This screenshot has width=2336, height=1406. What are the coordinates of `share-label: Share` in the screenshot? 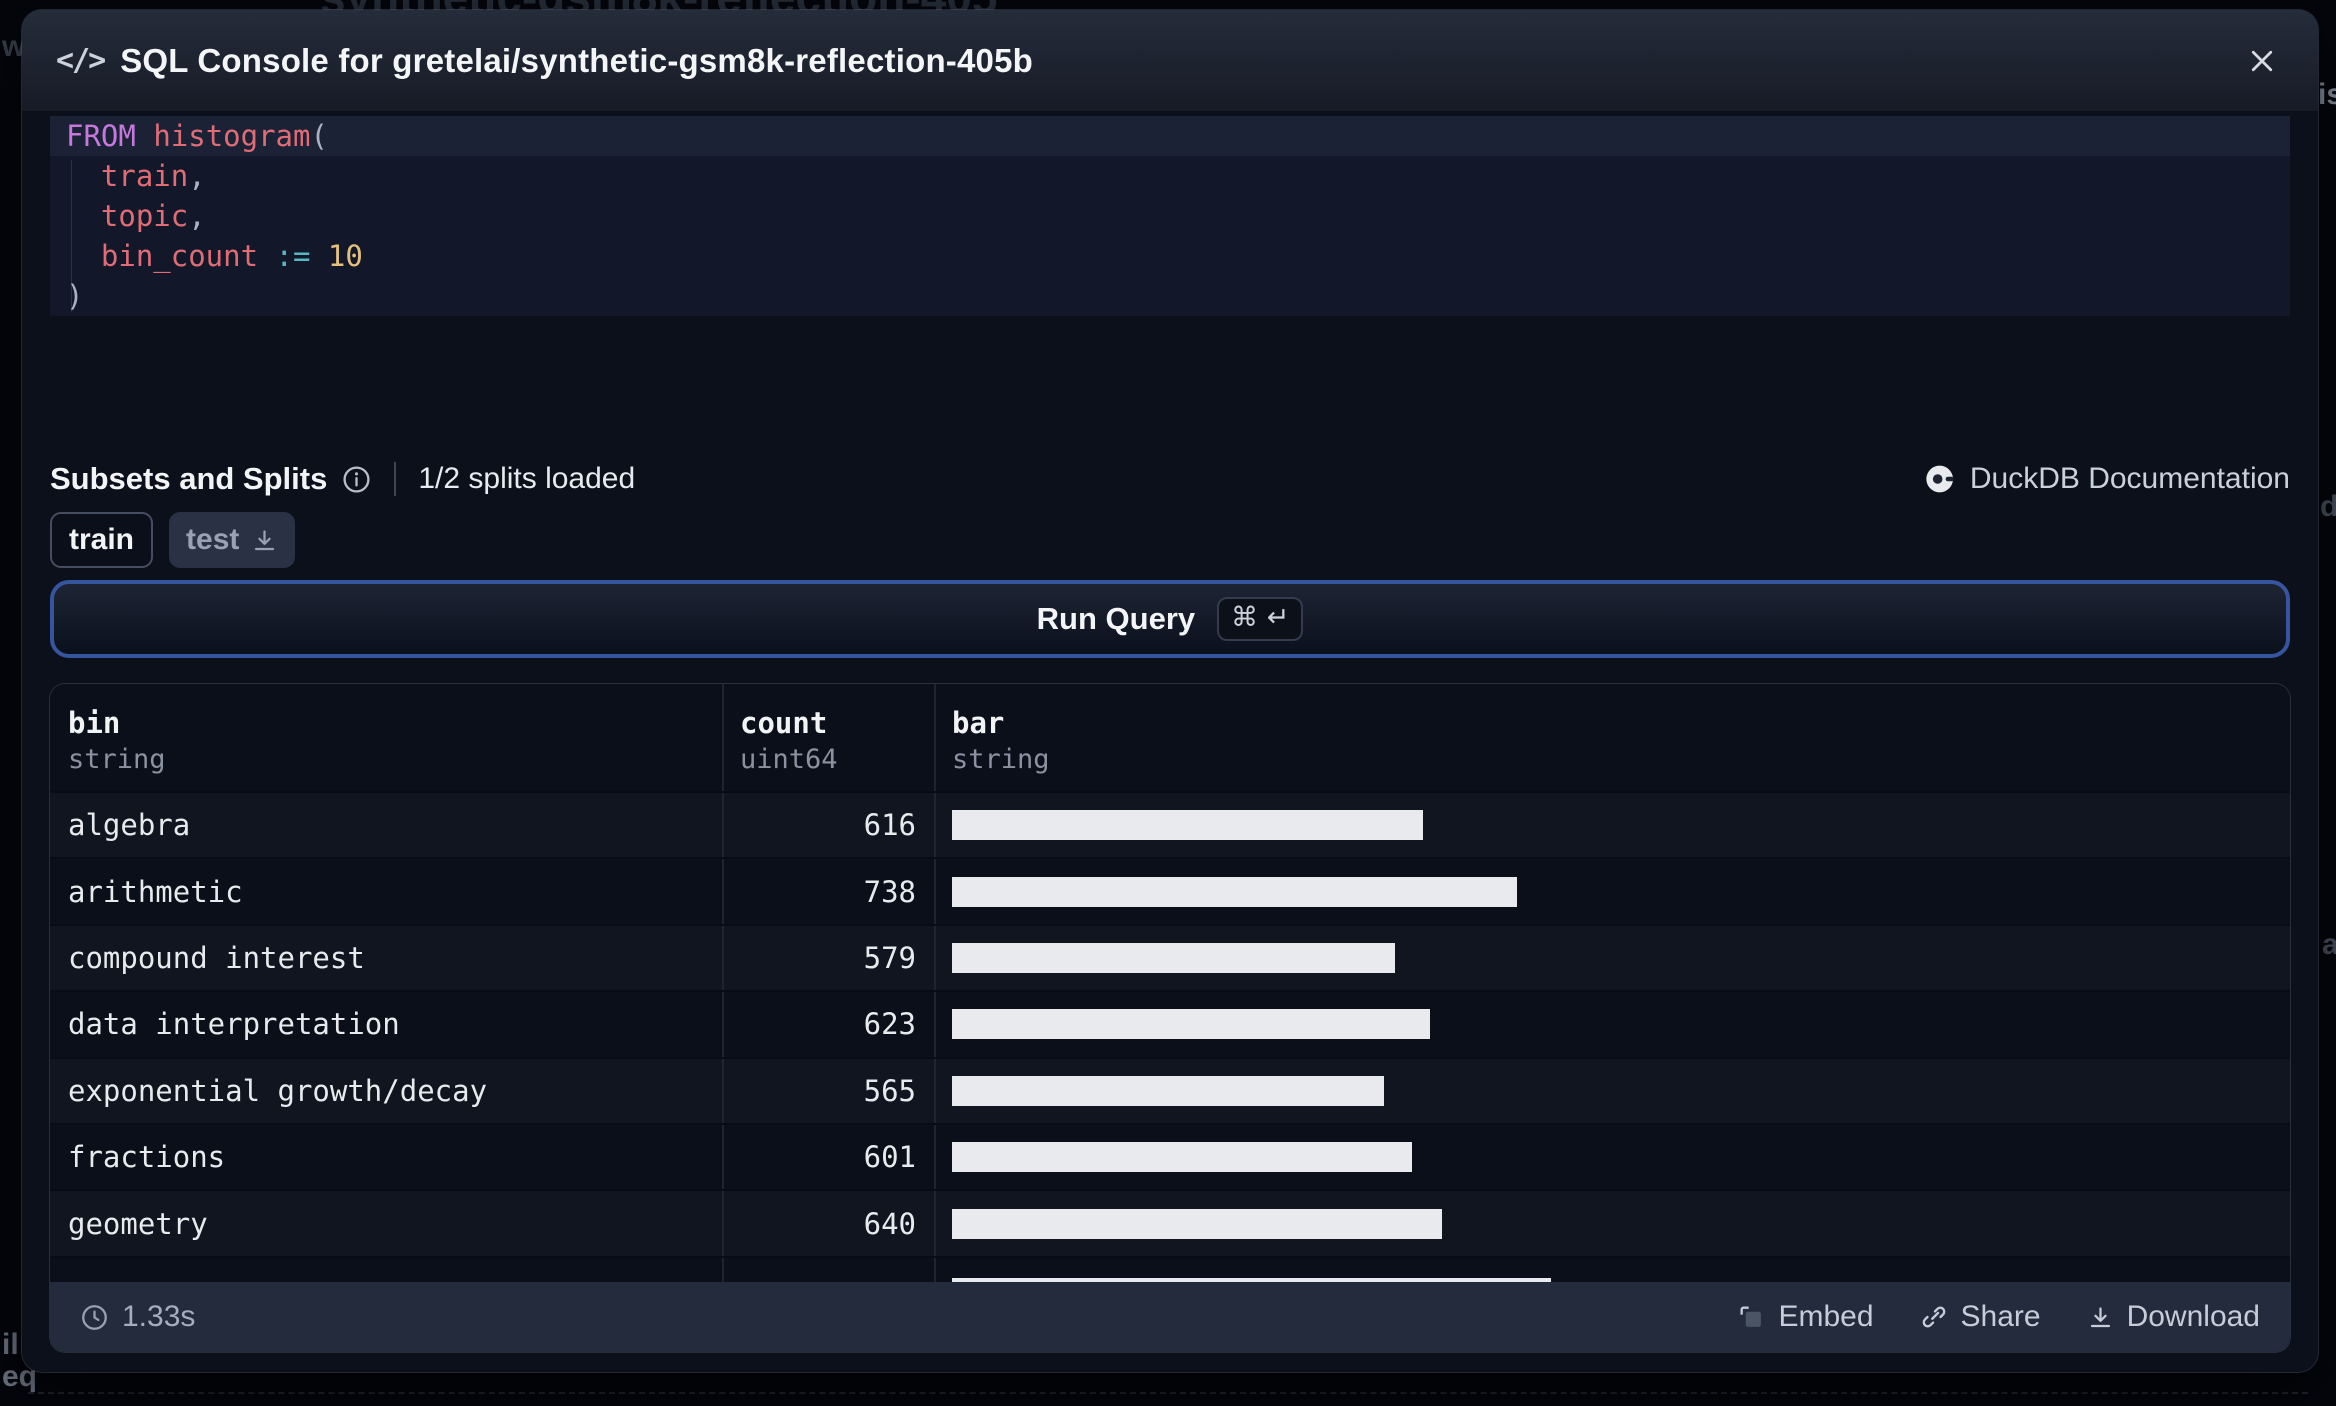 It's located at (2000, 1316).